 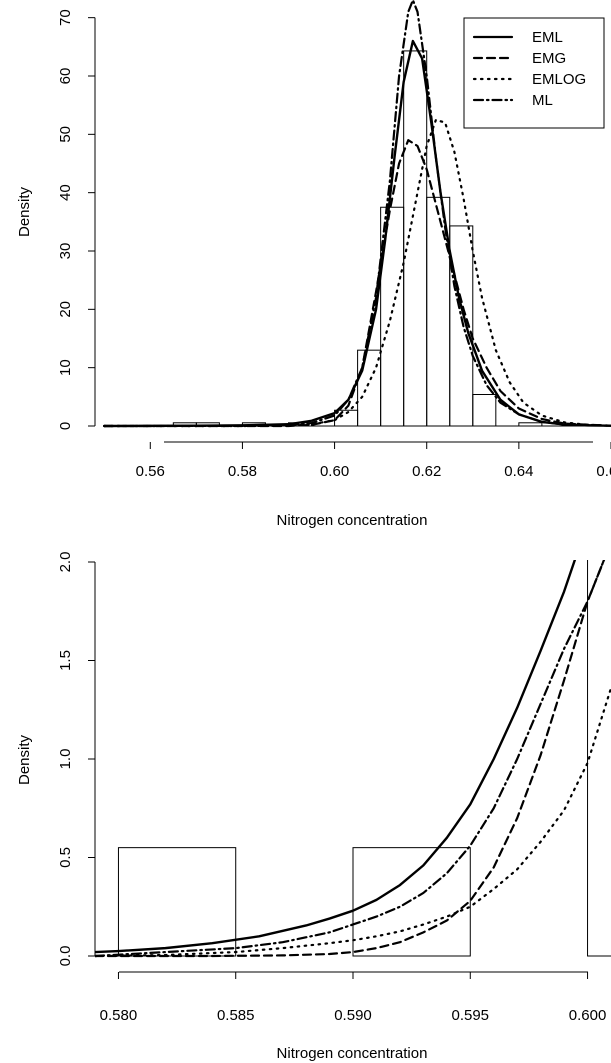 I want to click on y-tick-label: 2.0, so click(x=65, y=562).